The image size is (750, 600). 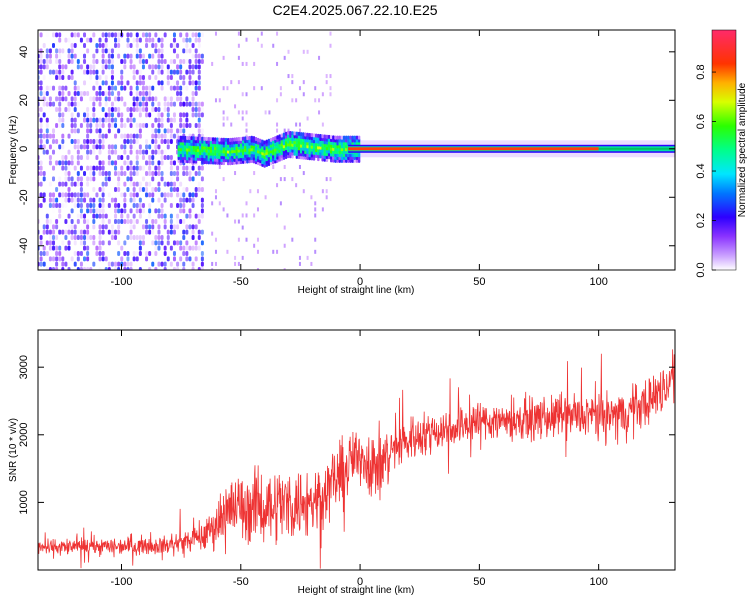 I want to click on snr-xtick-label: 50, so click(x=479, y=582).